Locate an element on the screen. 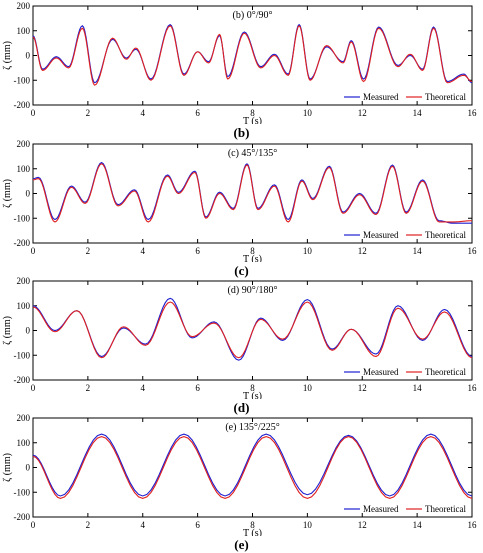 The height and width of the screenshot is (553, 483). panel-caption: (d) is located at coordinates (241, 407).